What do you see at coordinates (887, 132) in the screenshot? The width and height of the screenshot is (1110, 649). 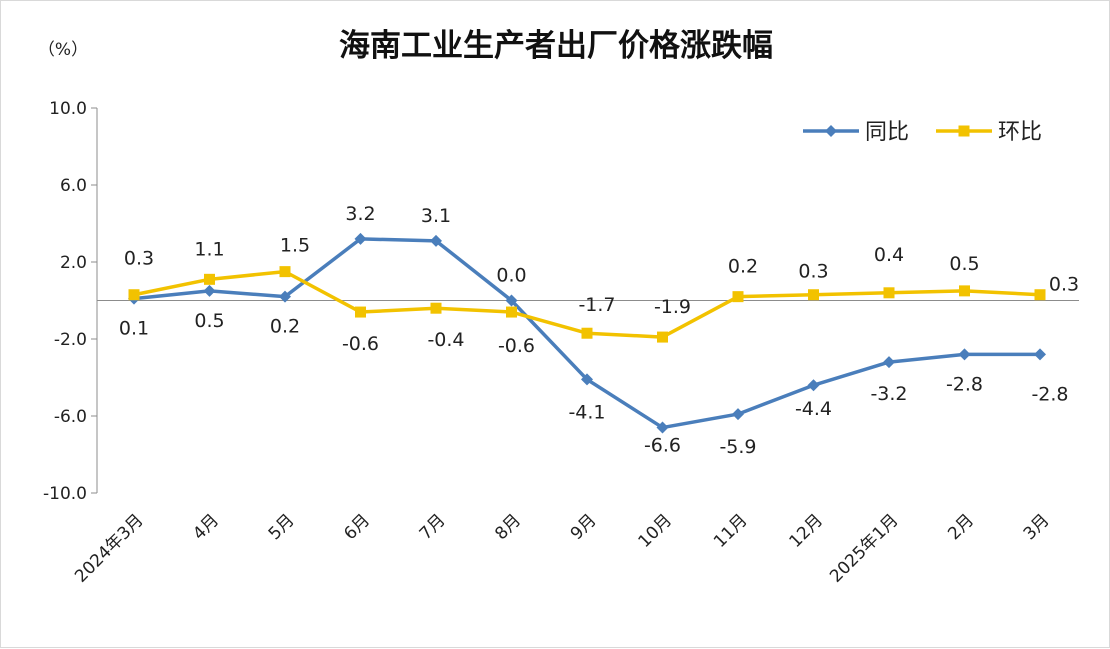 I see `legend-label: 同比` at bounding box center [887, 132].